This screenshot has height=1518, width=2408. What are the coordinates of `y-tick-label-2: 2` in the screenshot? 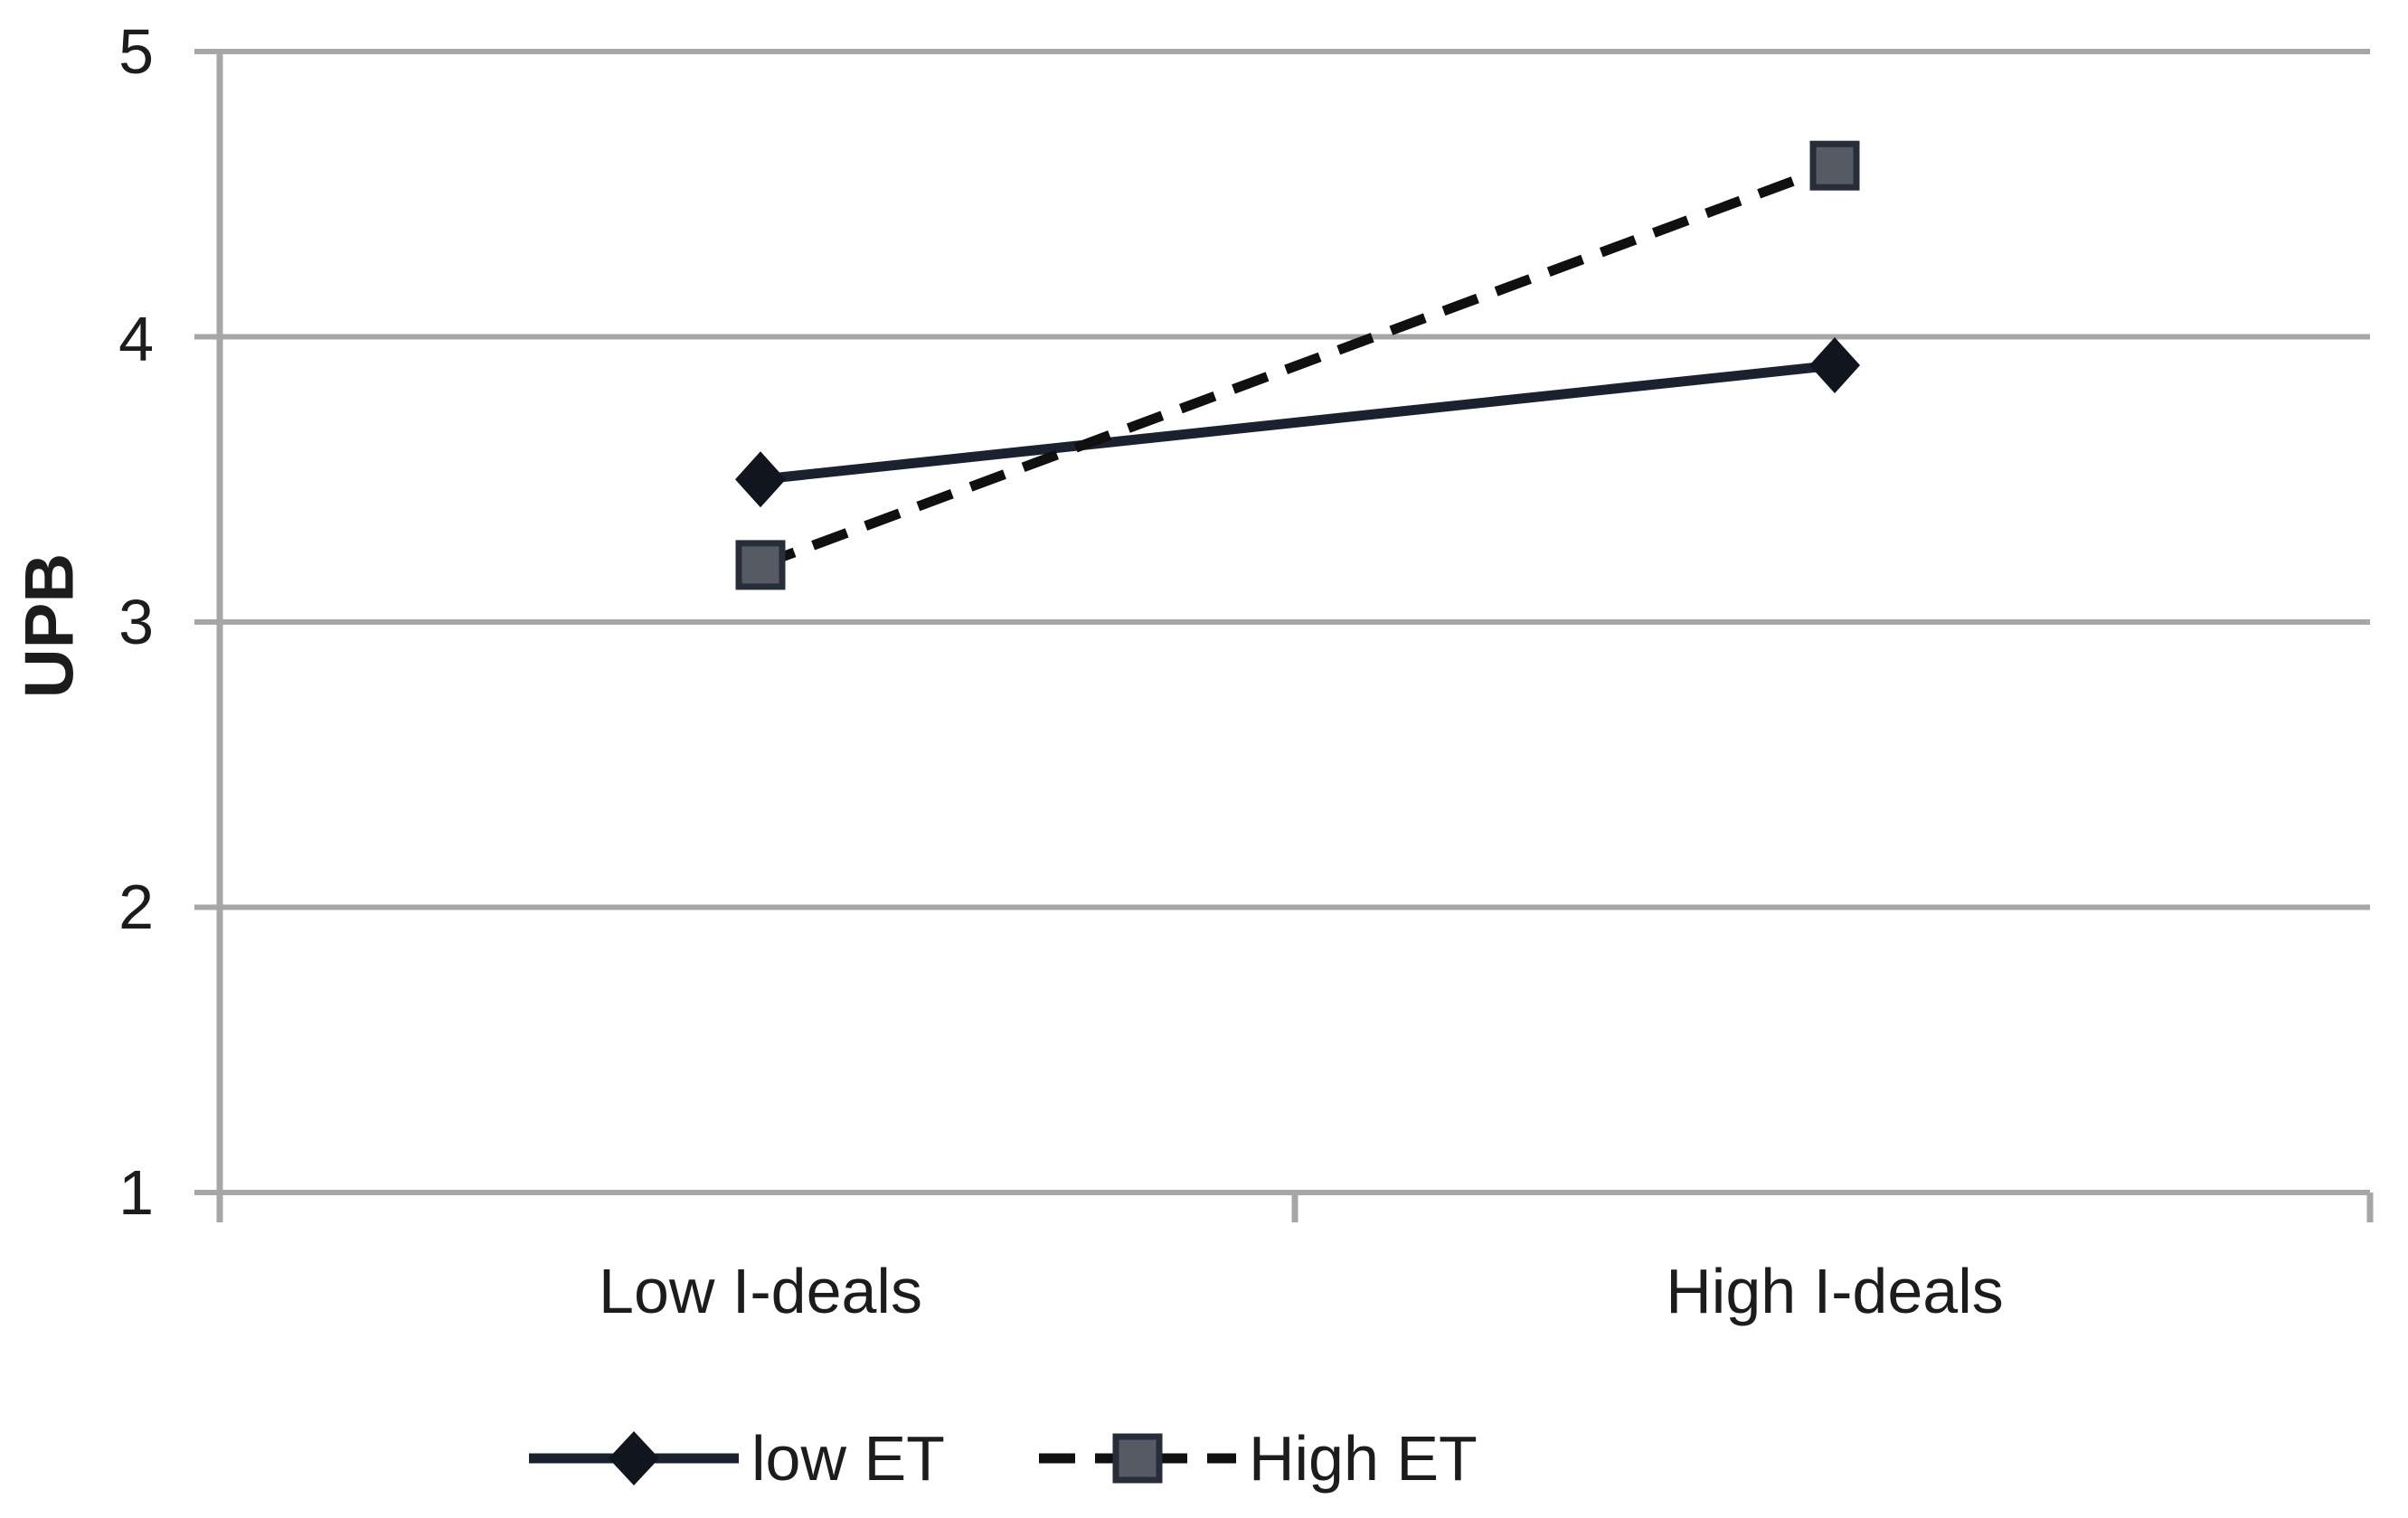 It's located at (136, 907).